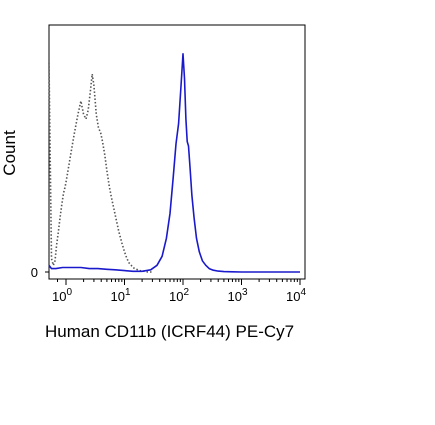 The width and height of the screenshot is (435, 425). Describe the element at coordinates (100, 167) in the screenshot. I see `control-histogram-line` at that location.